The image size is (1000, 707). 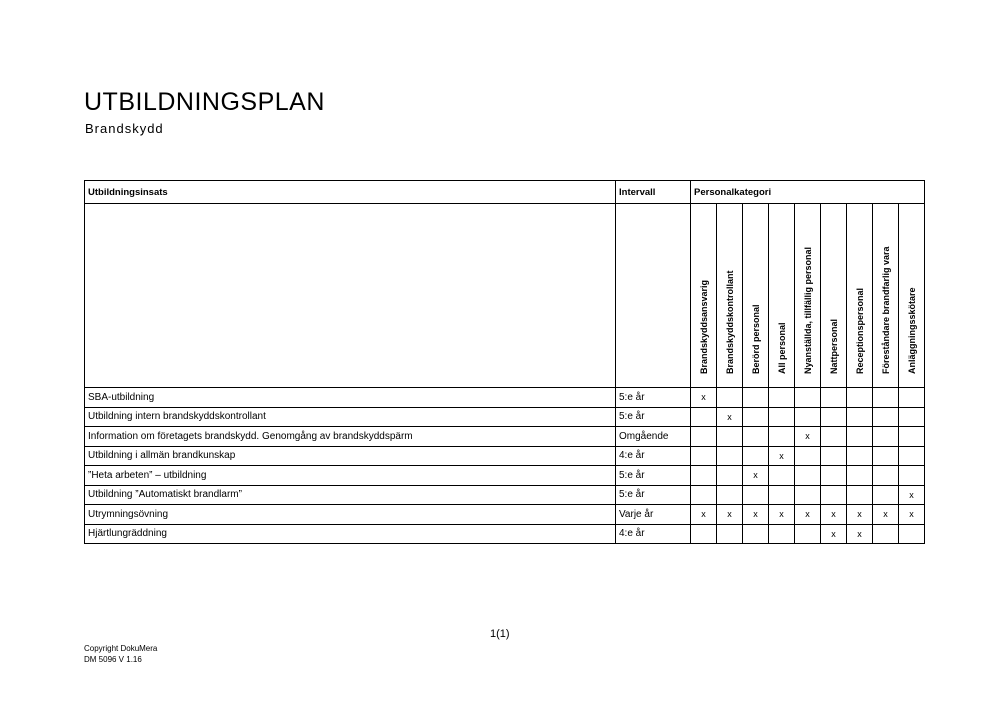 What do you see at coordinates (911, 330) in the screenshot?
I see `category-label: Anläggningsskötare` at bounding box center [911, 330].